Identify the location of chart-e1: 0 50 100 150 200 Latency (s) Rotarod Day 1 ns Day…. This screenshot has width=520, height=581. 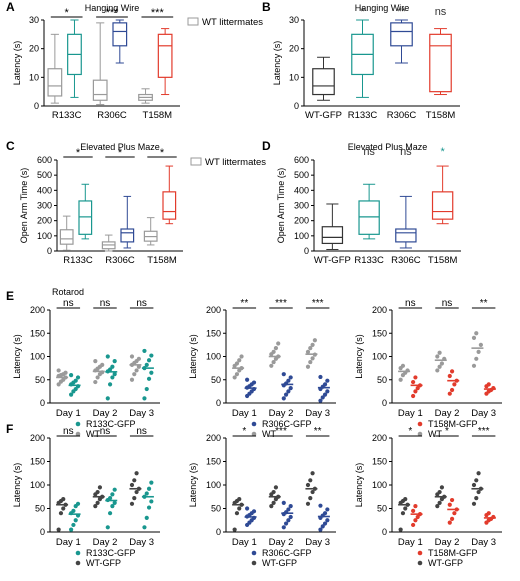
(86, 363).